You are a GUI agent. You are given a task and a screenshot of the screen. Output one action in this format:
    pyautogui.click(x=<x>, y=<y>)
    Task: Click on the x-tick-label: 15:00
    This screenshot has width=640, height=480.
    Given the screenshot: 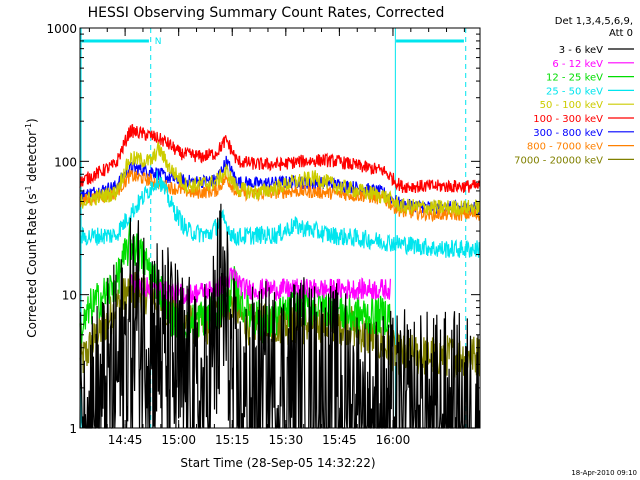 What is the action you would take?
    pyautogui.click(x=178, y=440)
    